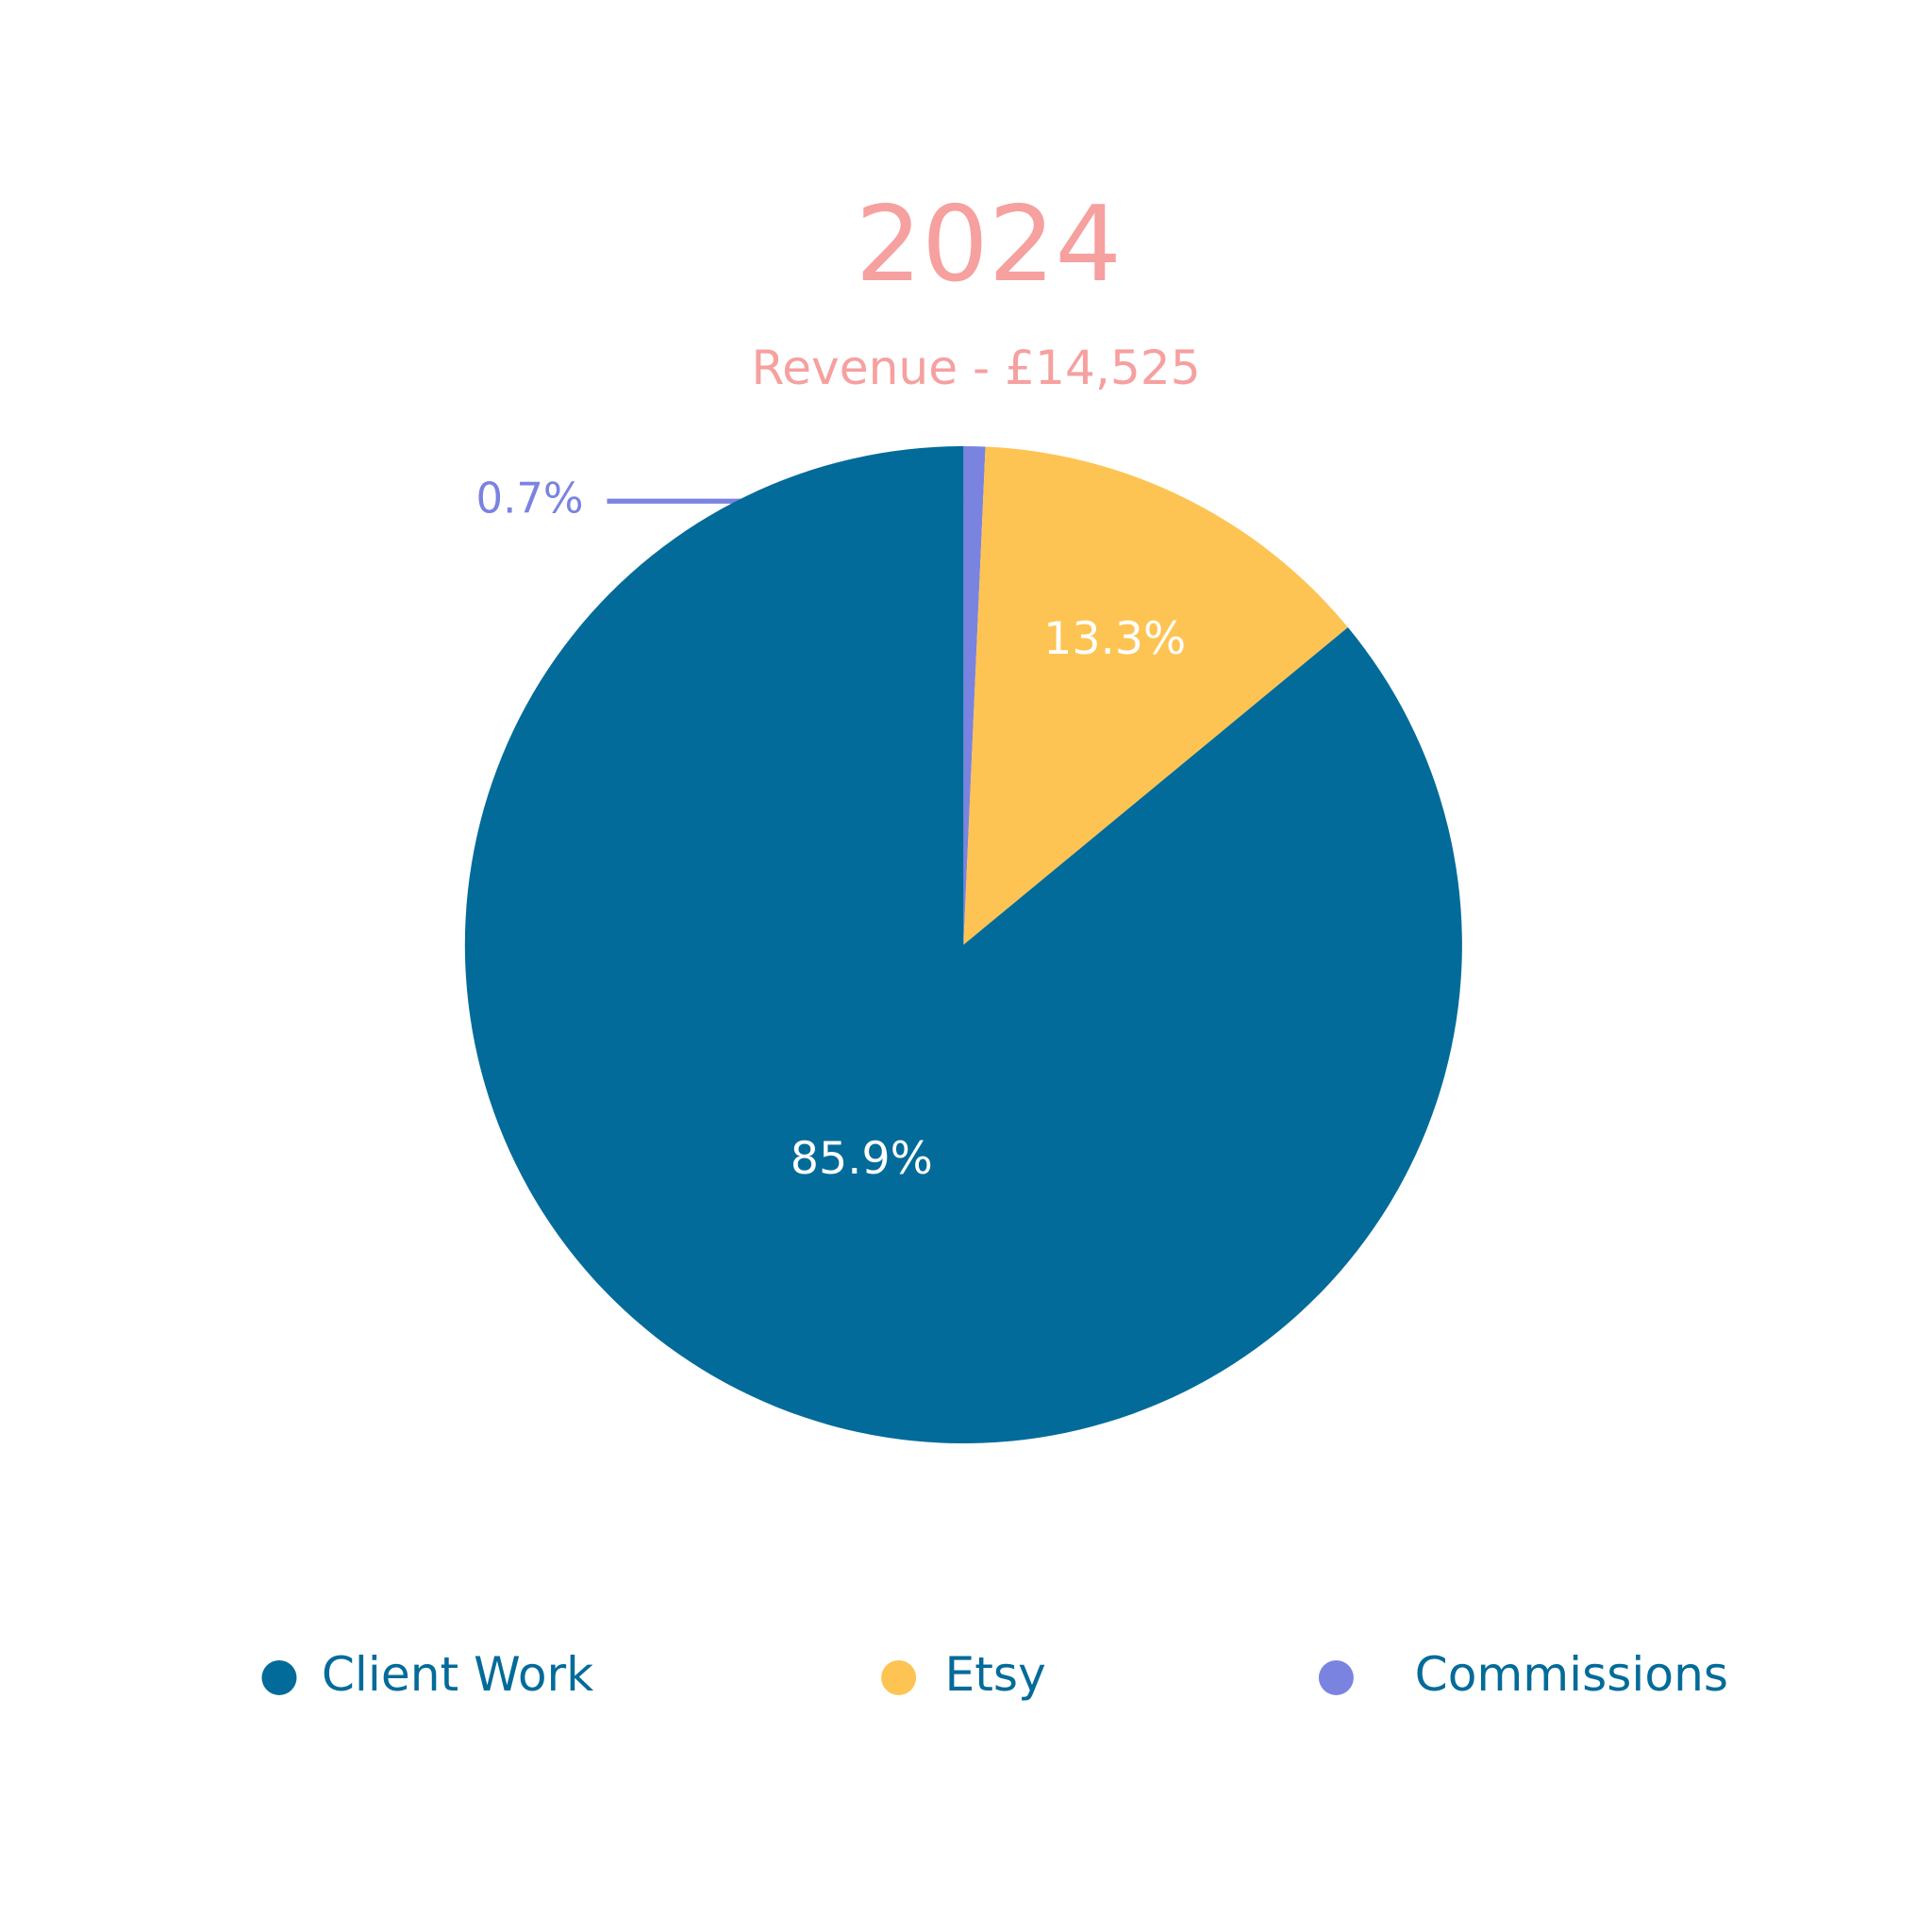 The height and width of the screenshot is (1932, 1932). I want to click on legend-label: Client Work, so click(458, 1674).